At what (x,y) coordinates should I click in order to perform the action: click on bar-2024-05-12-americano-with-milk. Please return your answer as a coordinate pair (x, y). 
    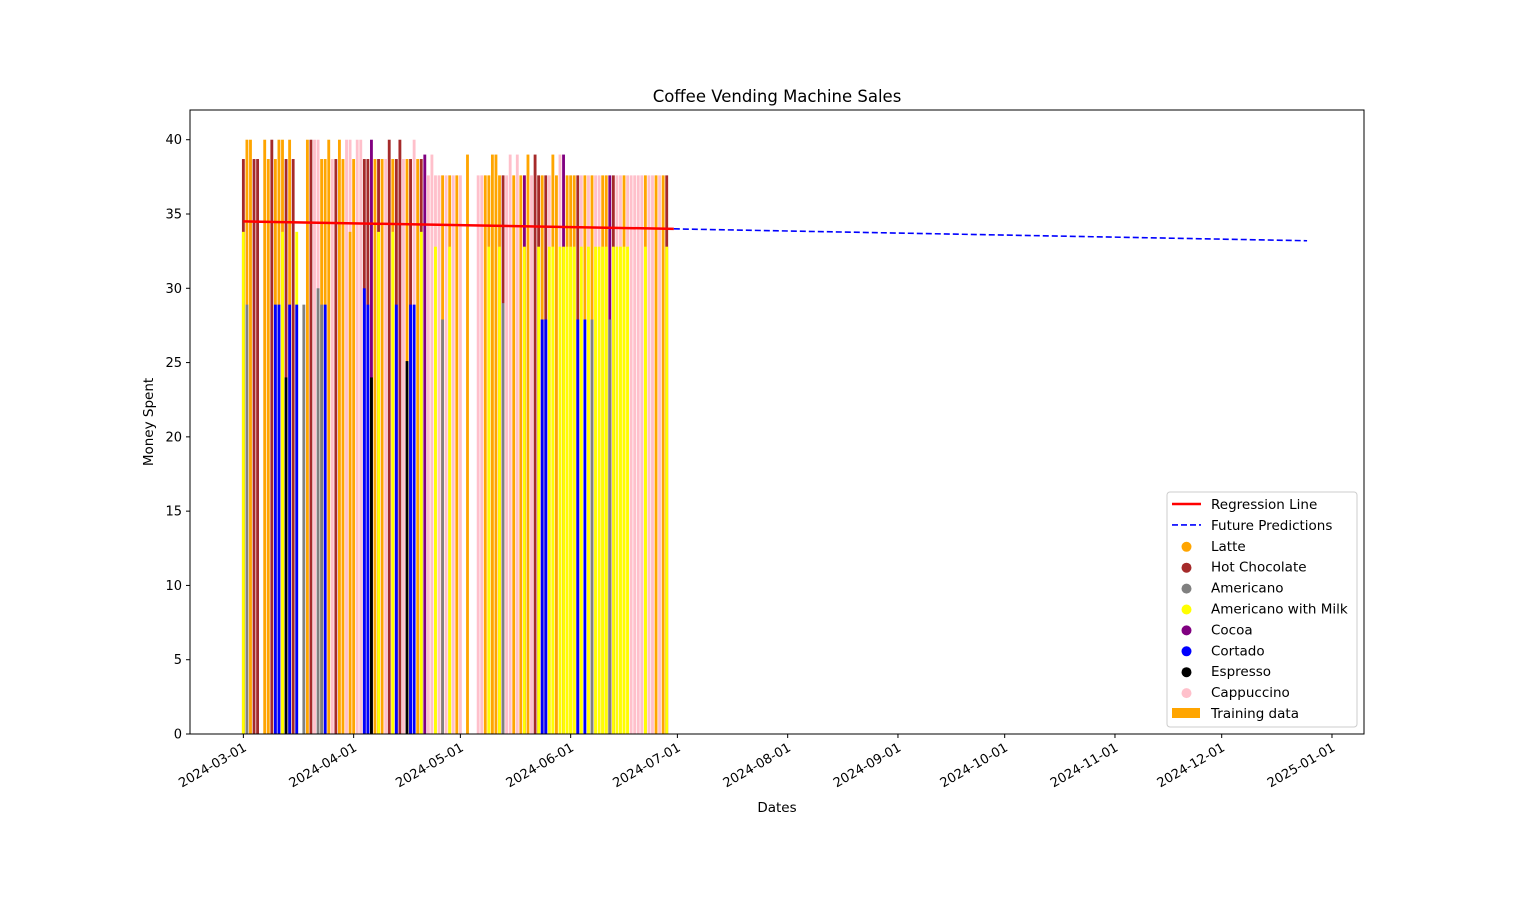
    Looking at the image, I should click on (499, 490).